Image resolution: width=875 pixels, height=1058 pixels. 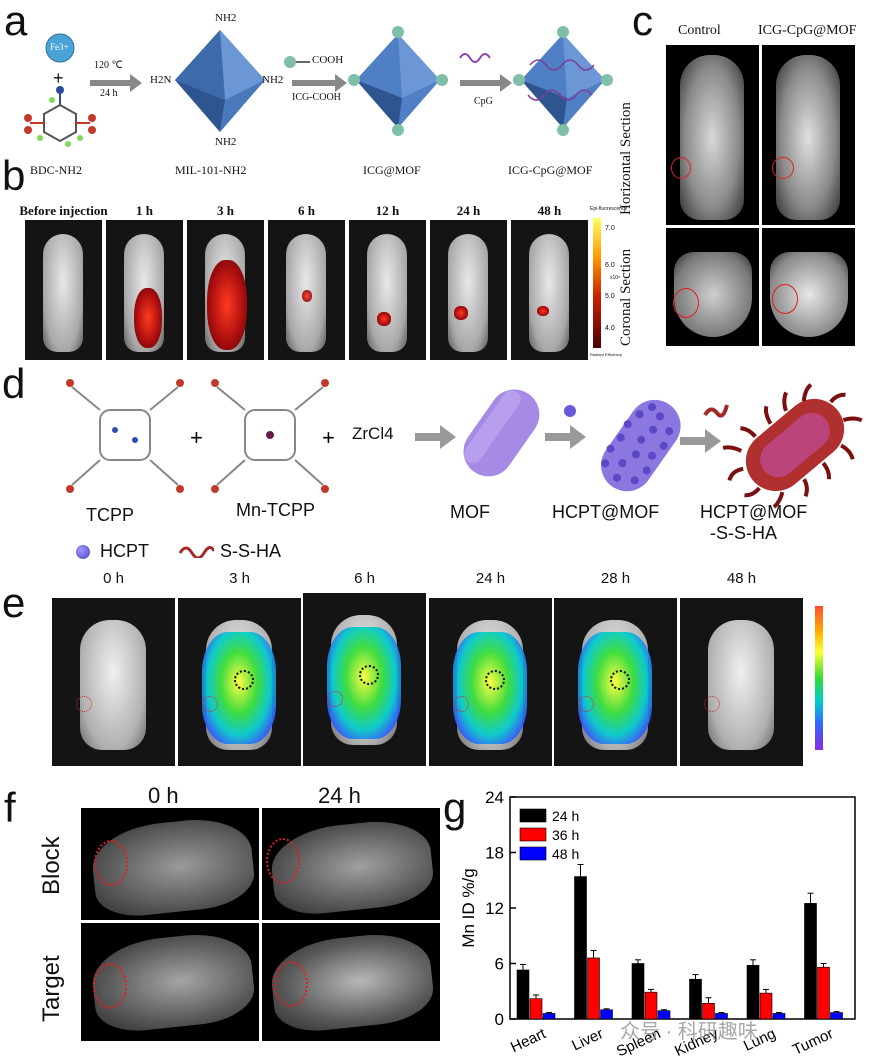 I want to click on legend-label: 48 h, so click(x=565, y=854).